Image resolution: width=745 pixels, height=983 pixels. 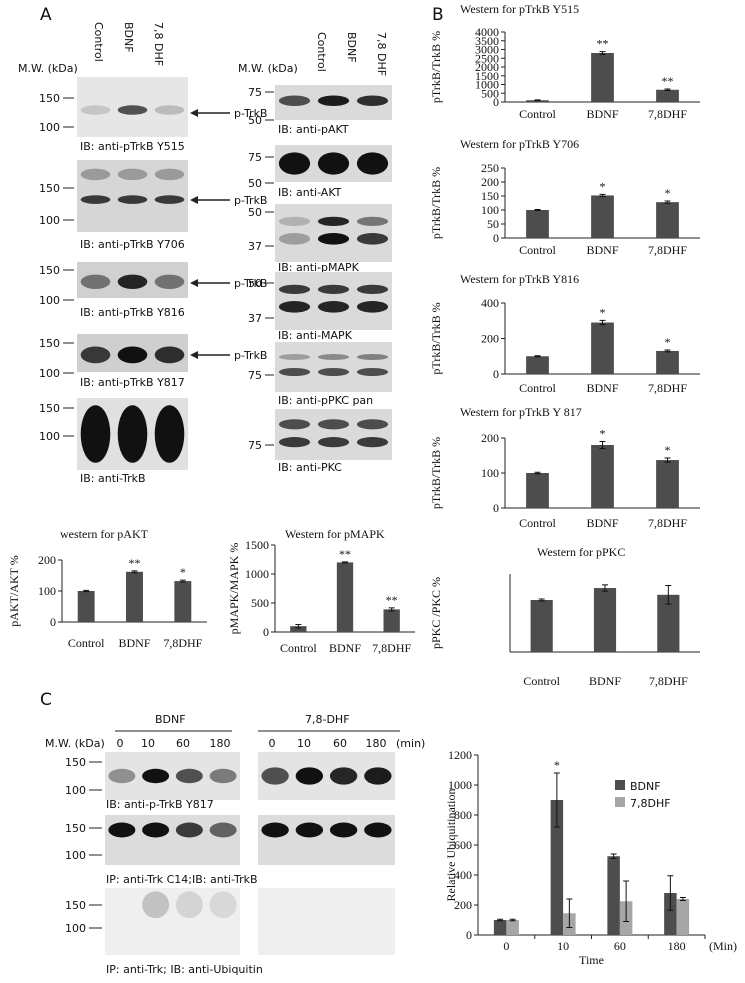 I want to click on blot-bdnf, so click(x=172, y=921).